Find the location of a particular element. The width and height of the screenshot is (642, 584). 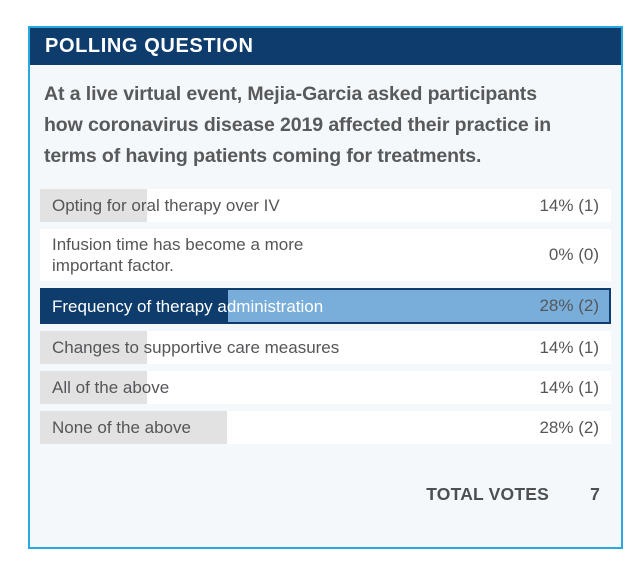

option-label: Opting for oral therapy over IV is located at coordinates (166, 205).